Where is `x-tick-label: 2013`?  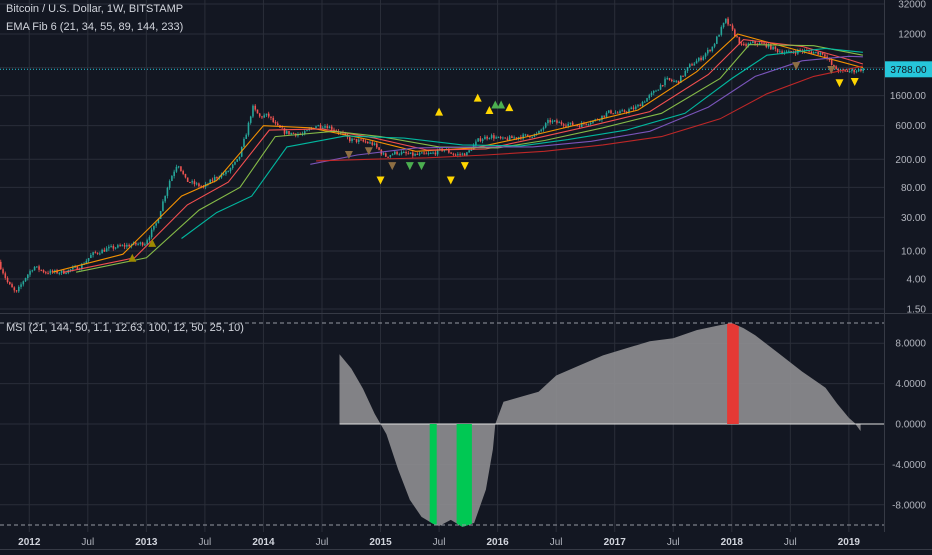
x-tick-label: 2013 is located at coordinates (146, 542).